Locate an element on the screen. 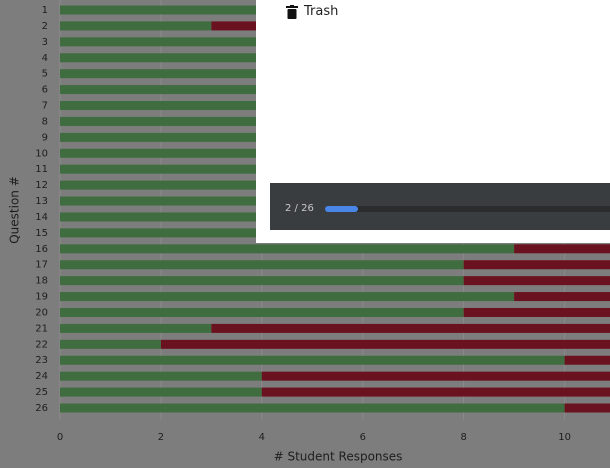 This screenshot has width=610, height=468. y-tick-label: 21 is located at coordinates (41, 328).